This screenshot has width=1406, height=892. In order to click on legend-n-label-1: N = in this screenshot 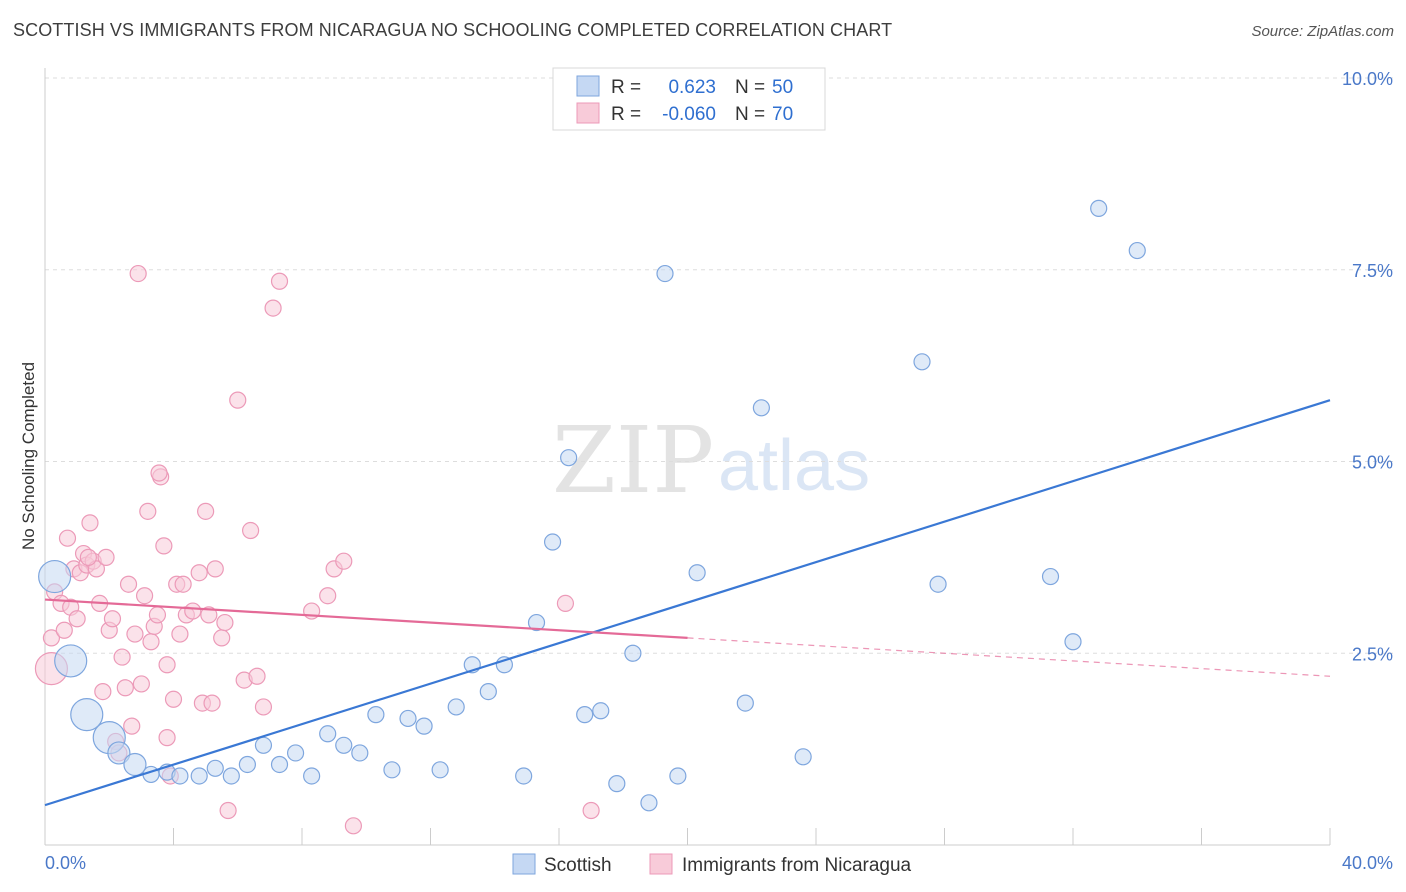, I will do `click(750, 87)`.